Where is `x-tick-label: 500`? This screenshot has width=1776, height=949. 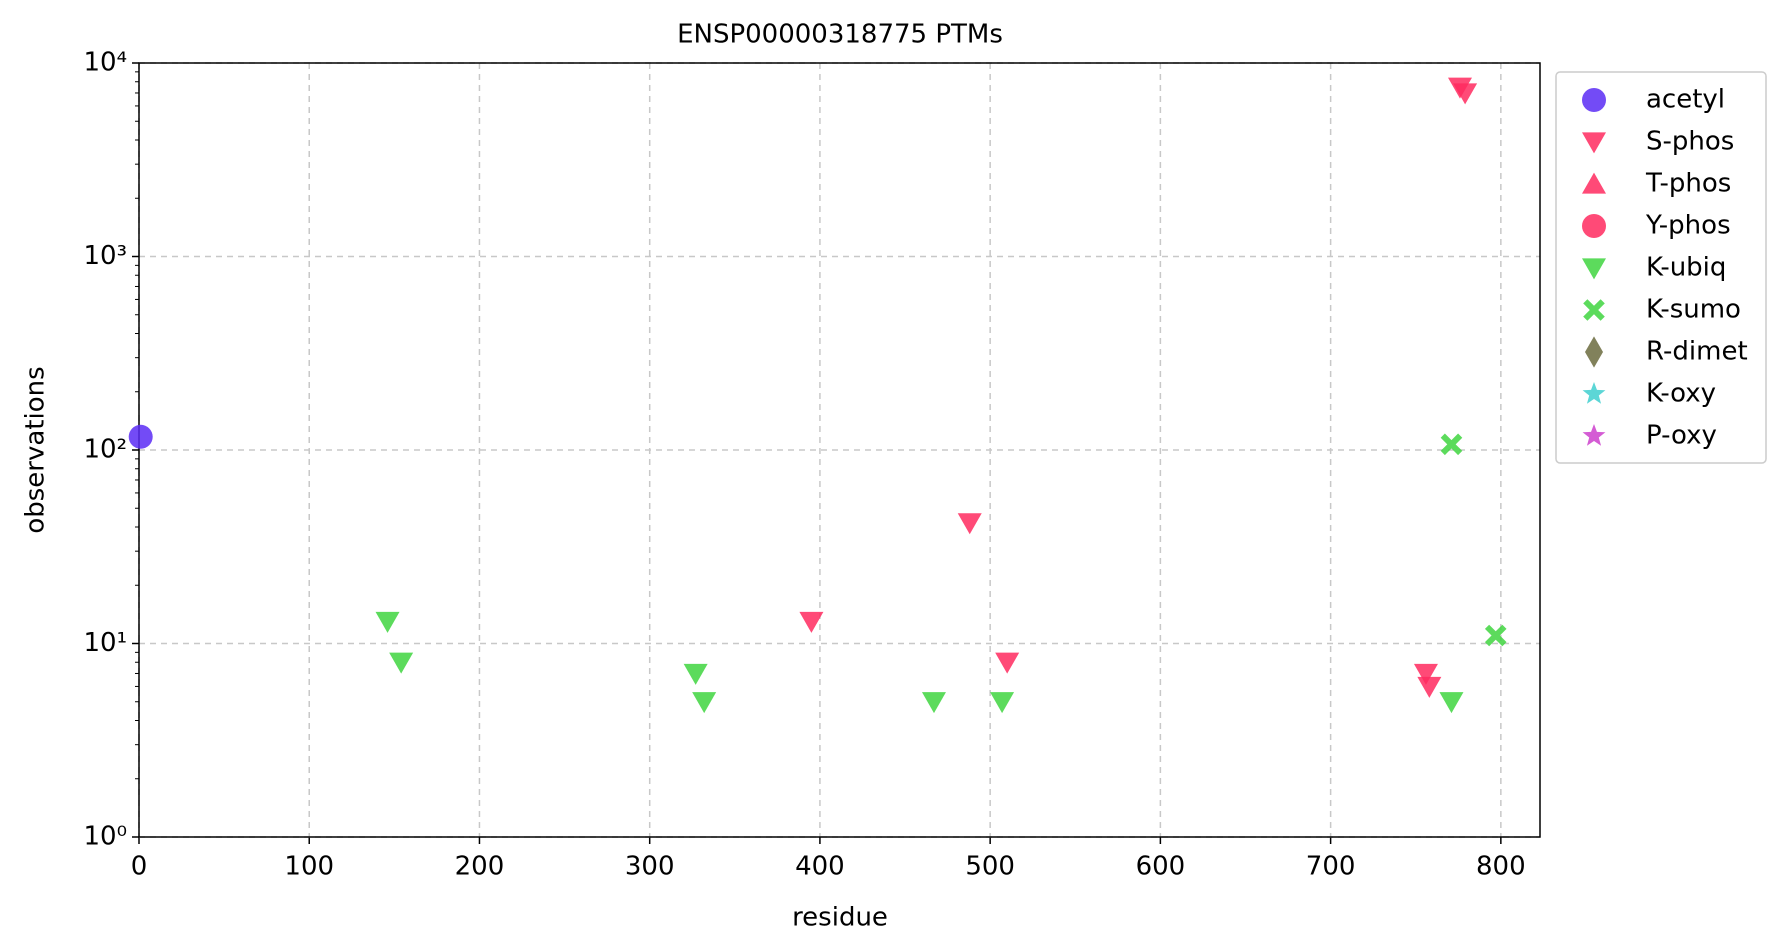 x-tick-label: 500 is located at coordinates (990, 867).